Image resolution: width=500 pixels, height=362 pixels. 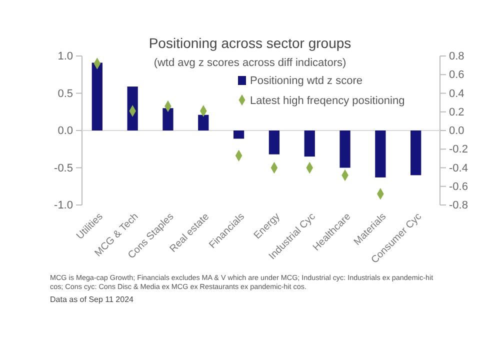 What do you see at coordinates (456, 75) in the screenshot?
I see `y2-tick-label: 0.6` at bounding box center [456, 75].